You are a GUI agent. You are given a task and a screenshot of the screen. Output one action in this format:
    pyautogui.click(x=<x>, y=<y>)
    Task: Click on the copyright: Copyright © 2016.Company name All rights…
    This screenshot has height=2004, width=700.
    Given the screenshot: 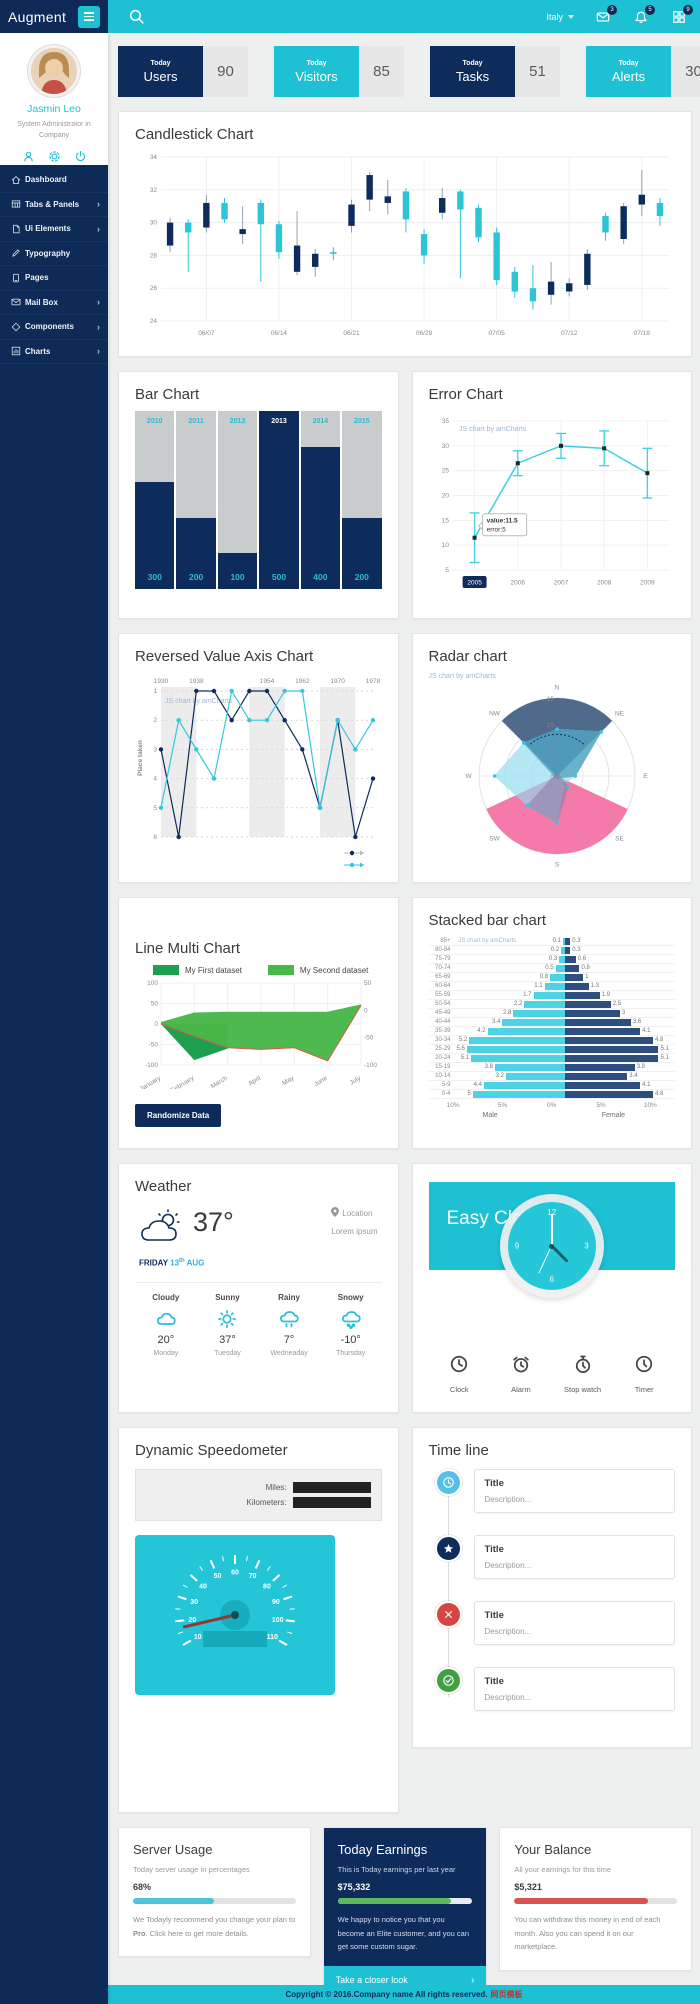 What is the action you would take?
    pyautogui.click(x=386, y=1994)
    